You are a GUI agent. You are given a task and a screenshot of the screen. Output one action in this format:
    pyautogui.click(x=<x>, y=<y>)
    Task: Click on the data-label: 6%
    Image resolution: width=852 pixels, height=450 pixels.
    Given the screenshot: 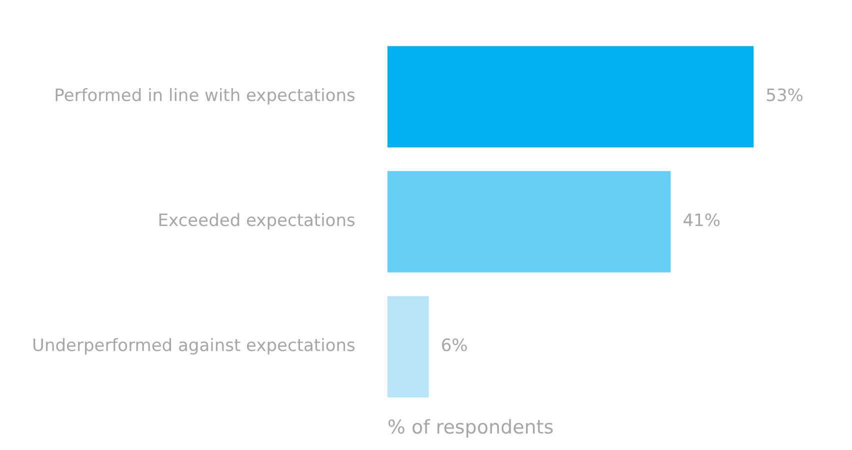 What is the action you would take?
    pyautogui.click(x=454, y=346)
    